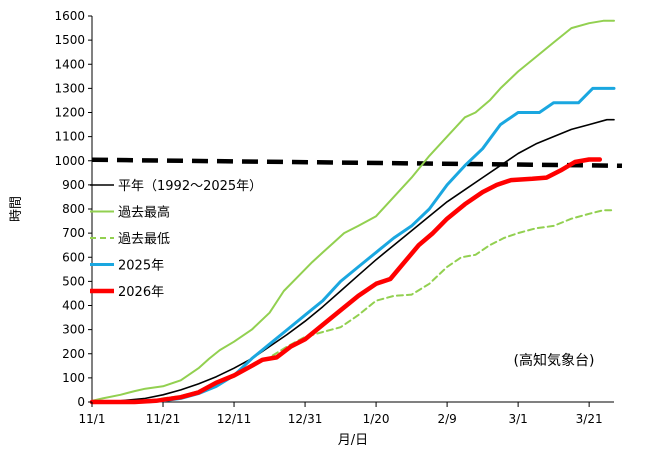 This screenshot has height=455, width=660. I want to click on y-axis-label: 時間, so click(16, 209).